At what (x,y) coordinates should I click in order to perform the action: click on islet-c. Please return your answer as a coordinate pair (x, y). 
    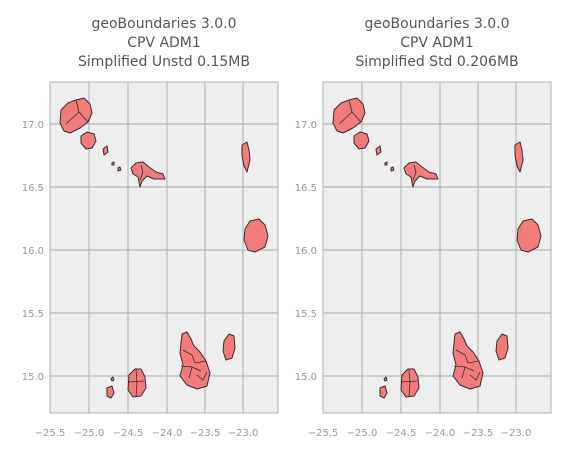
    Looking at the image, I should click on (385, 379).